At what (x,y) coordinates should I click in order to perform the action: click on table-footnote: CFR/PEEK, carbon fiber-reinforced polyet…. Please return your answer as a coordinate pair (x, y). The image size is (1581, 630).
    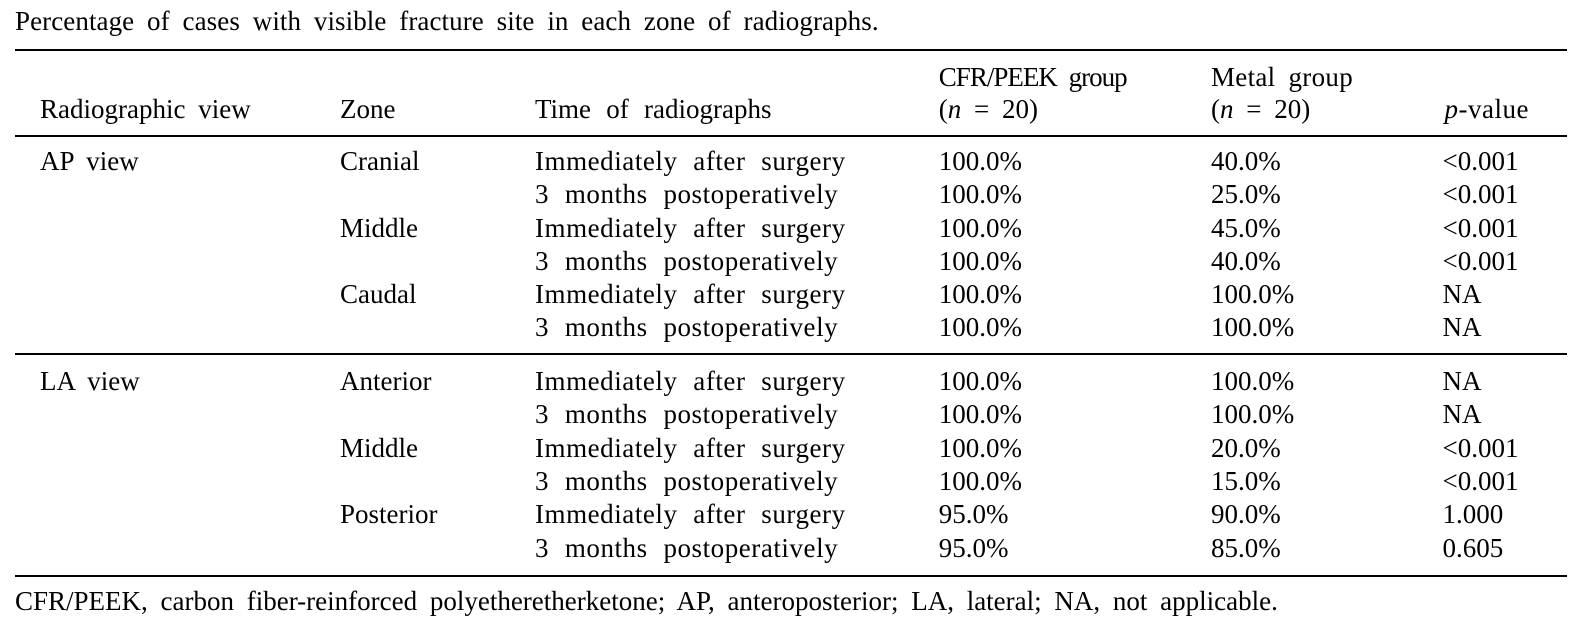
    Looking at the image, I should click on (646, 601).